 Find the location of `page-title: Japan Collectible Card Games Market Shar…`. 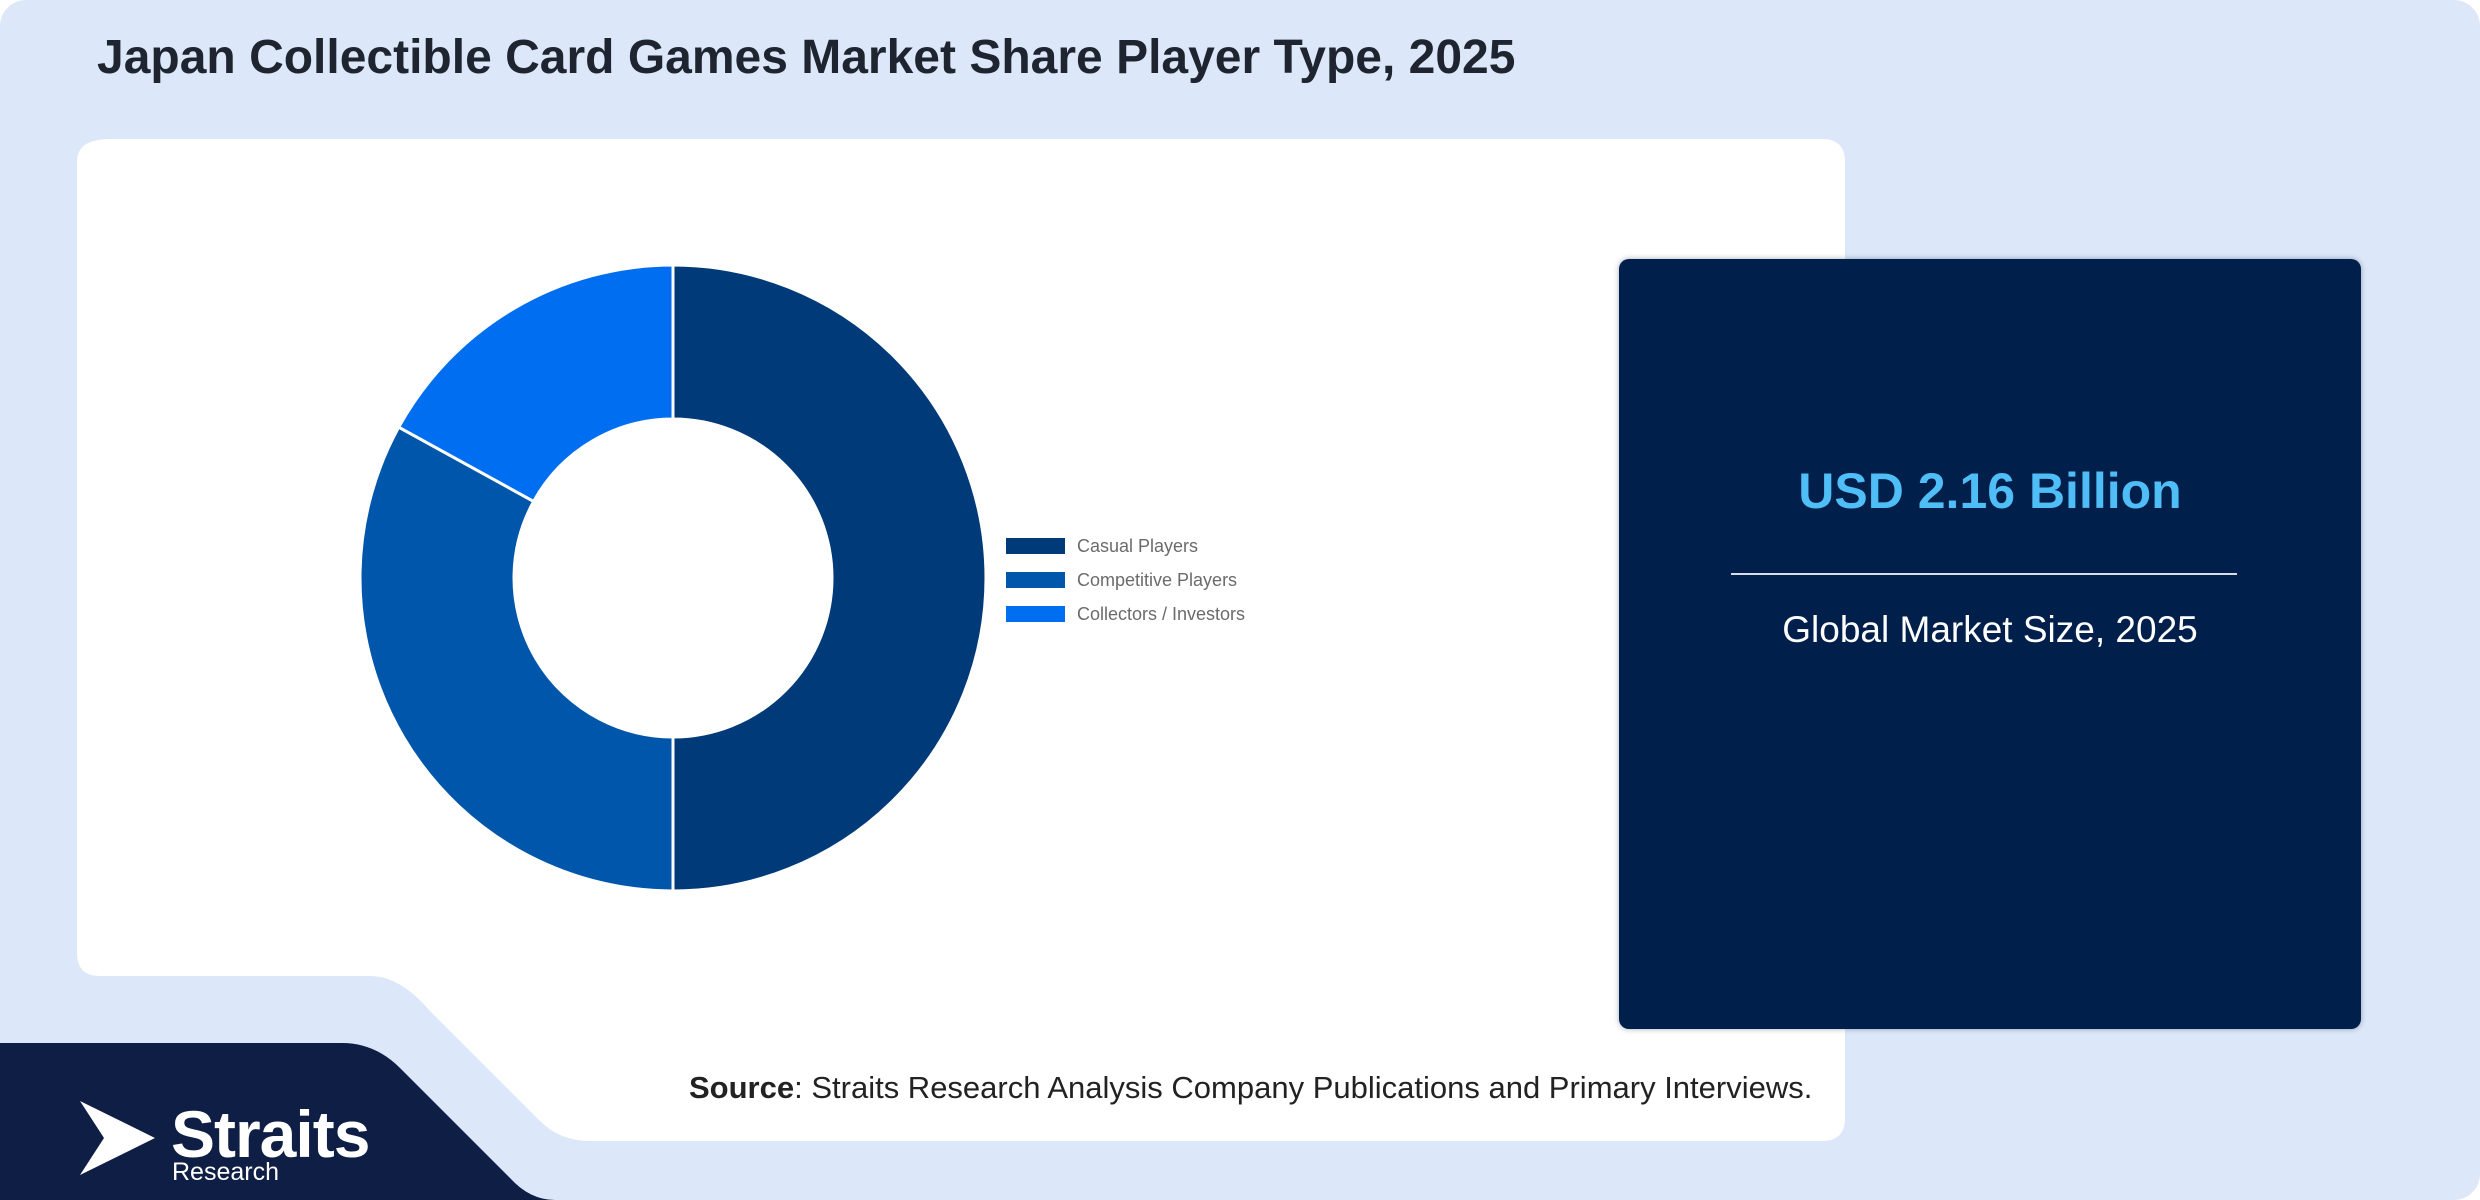

page-title: Japan Collectible Card Games Market Shar… is located at coordinates (806, 57).